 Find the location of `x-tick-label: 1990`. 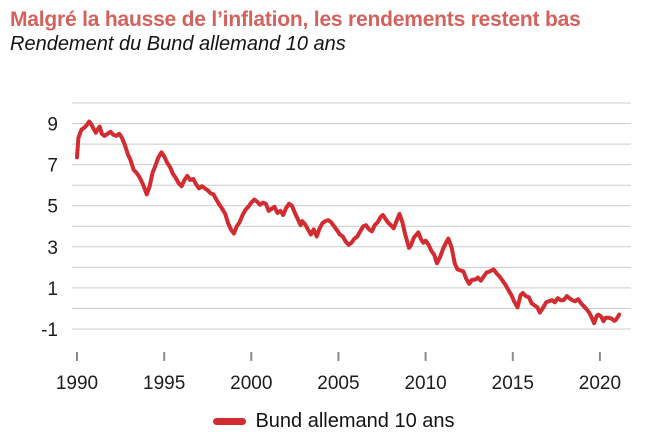

x-tick-label: 1990 is located at coordinates (77, 383).